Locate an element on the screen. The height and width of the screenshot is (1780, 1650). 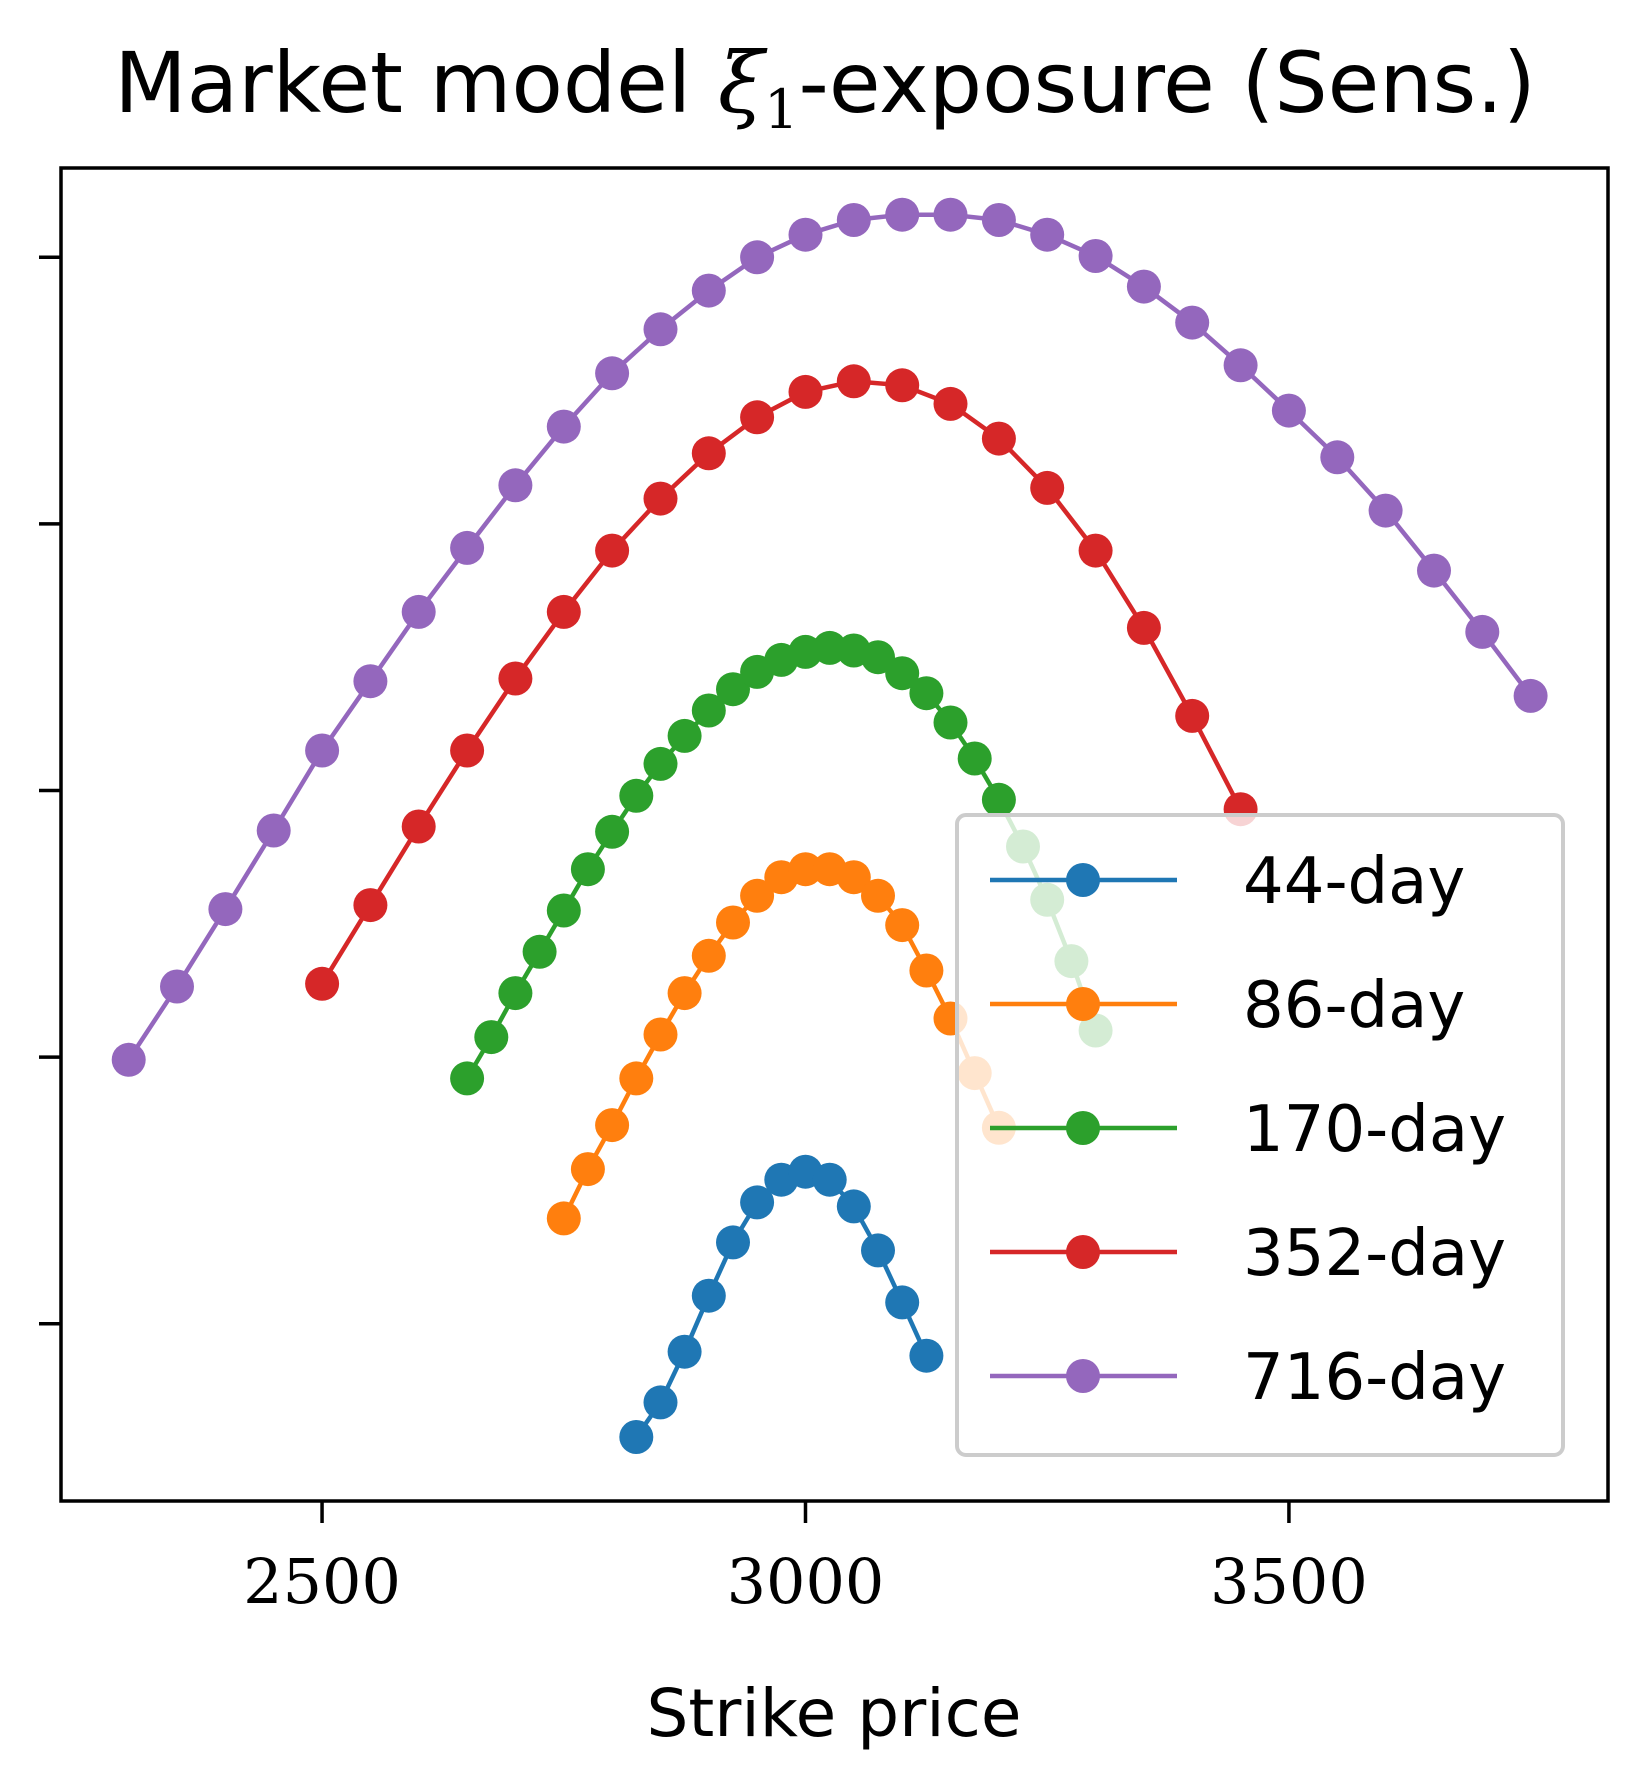
legend-item-44-day: 44-day is located at coordinates (1227, 882).